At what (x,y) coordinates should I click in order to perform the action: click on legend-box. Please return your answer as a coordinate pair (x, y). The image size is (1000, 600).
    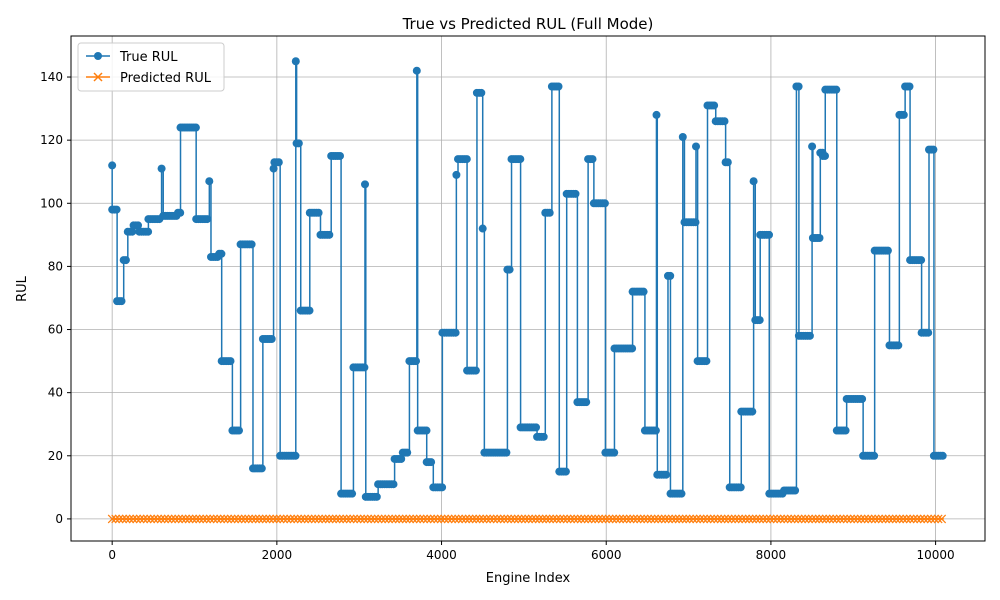
    Looking at the image, I should click on (151, 67).